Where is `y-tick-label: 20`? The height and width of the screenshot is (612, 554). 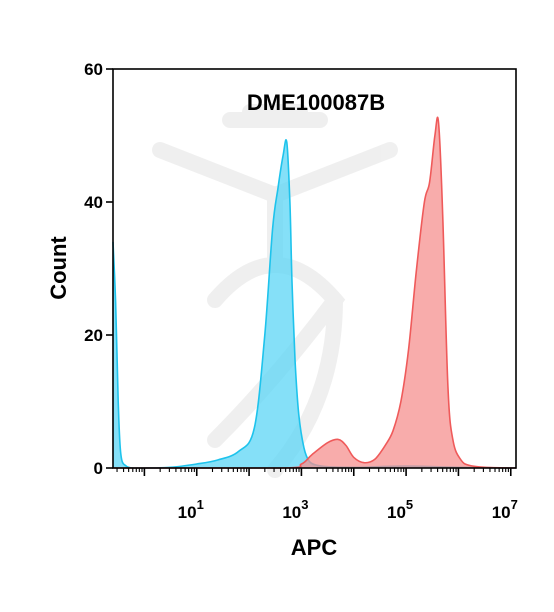
y-tick-label: 20 is located at coordinates (93, 335).